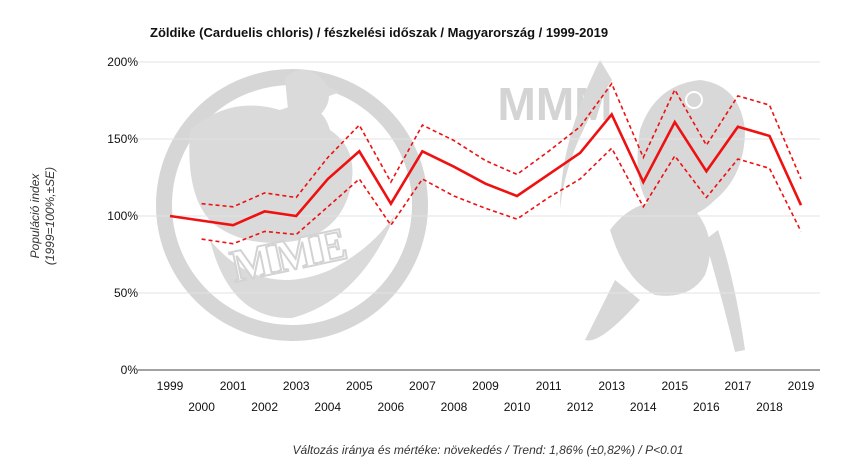 The image size is (863, 471). Describe the element at coordinates (485, 386) in the screenshot. I see `x-tick-label: 2009` at that location.